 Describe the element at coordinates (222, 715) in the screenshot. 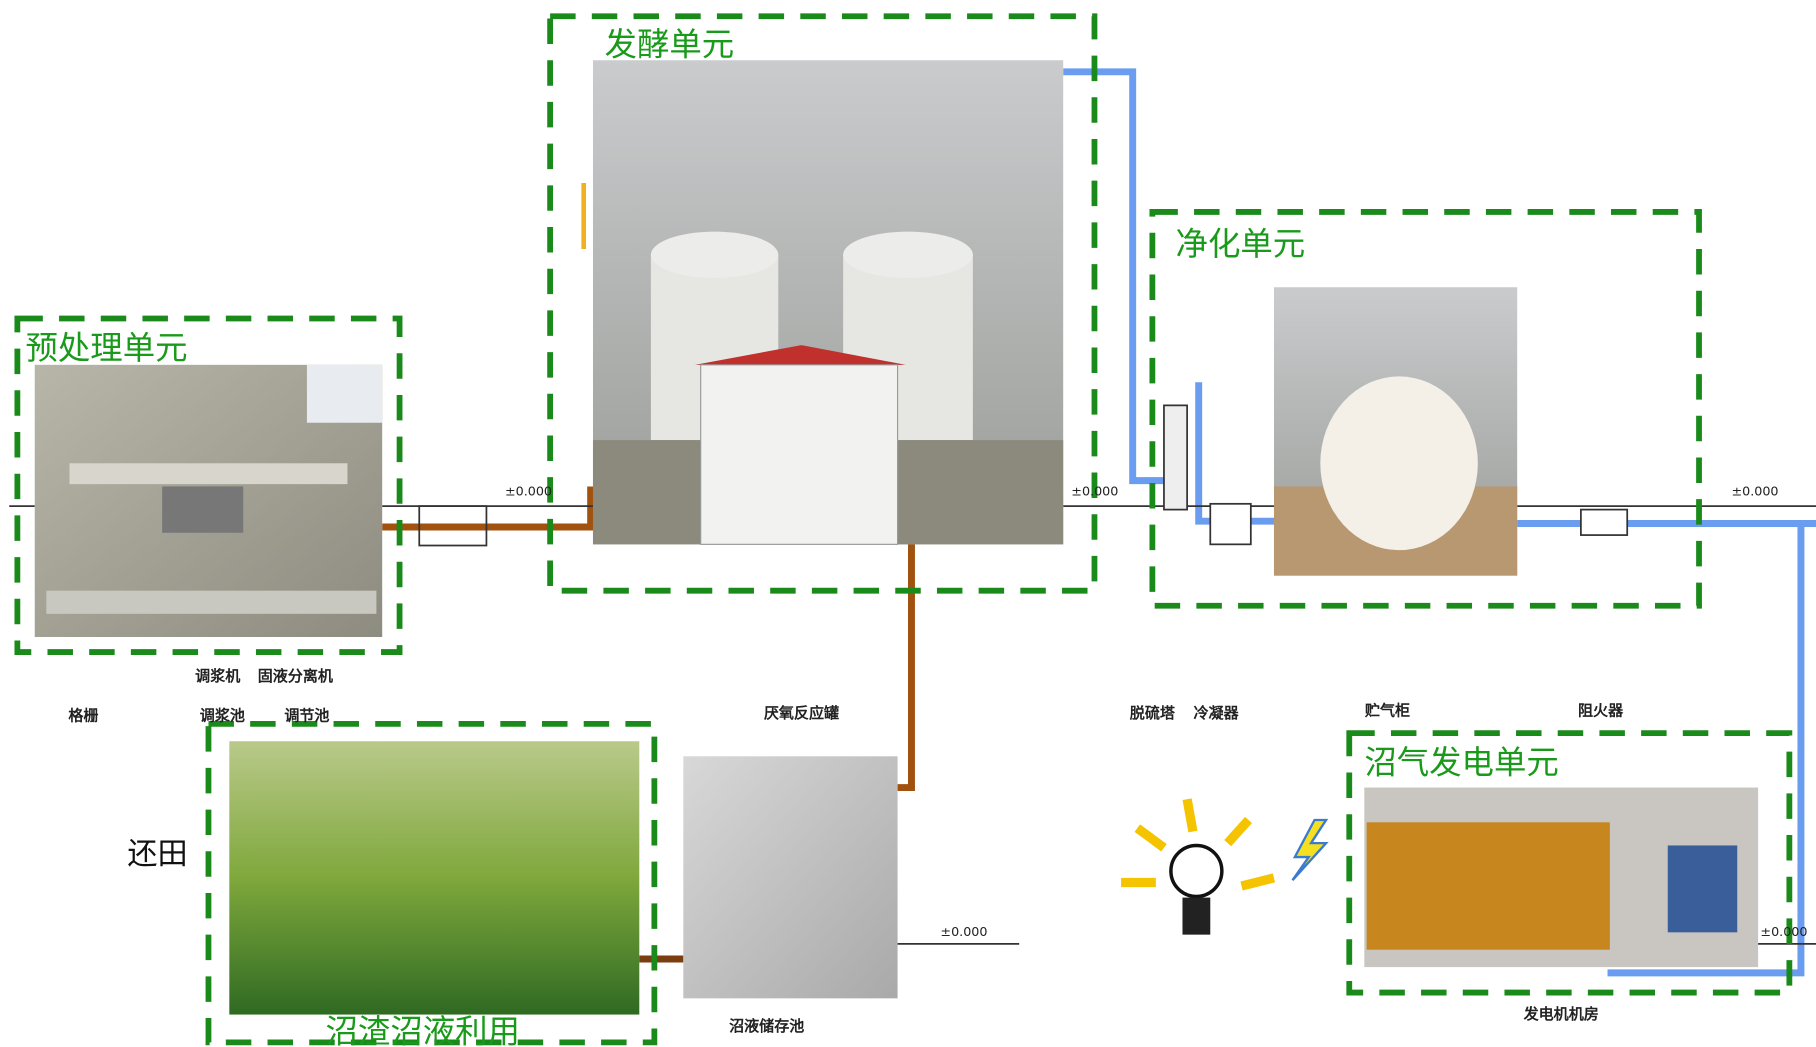

I see `equipment-label: 调浆池` at that location.